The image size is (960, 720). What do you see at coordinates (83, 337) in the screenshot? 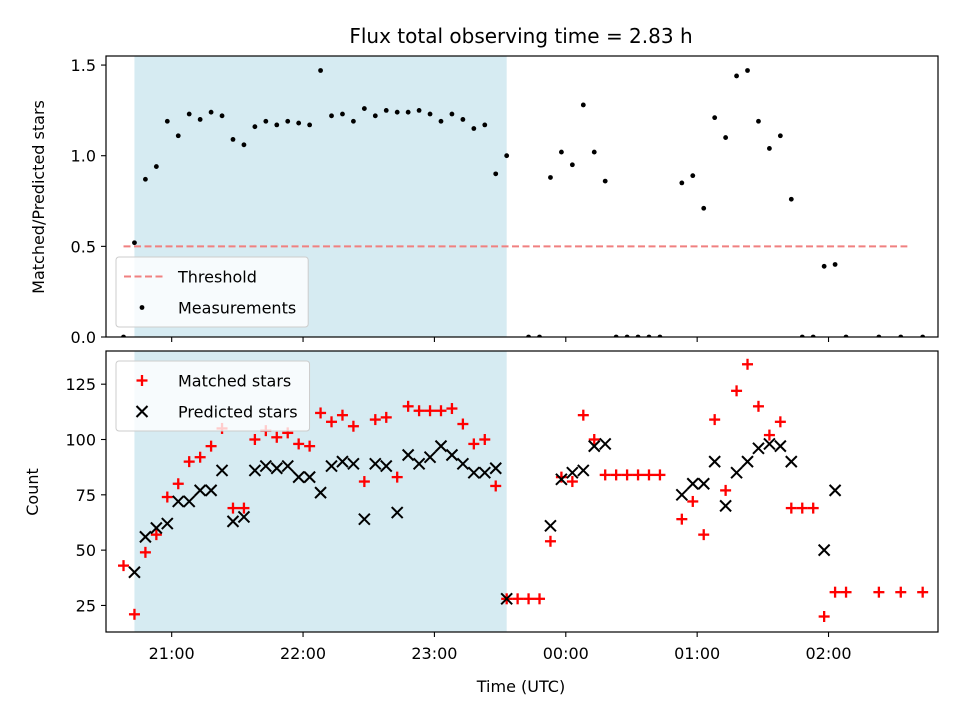
I see `top-y-tick-label: 0.0` at bounding box center [83, 337].